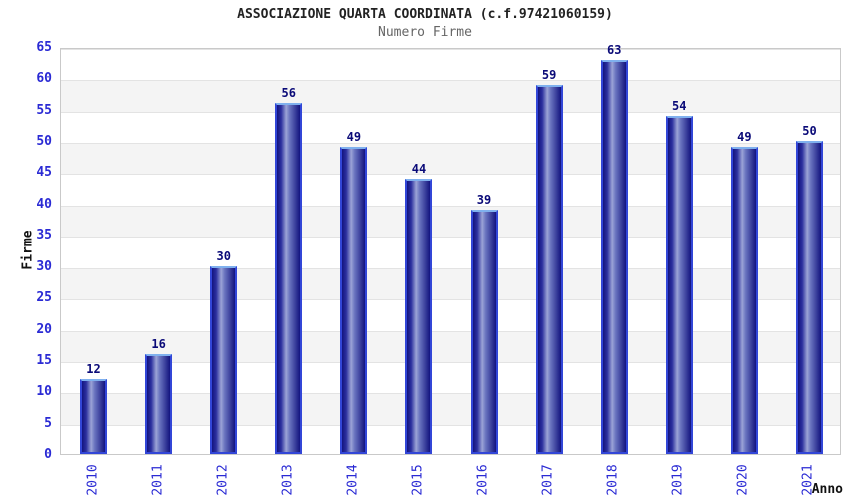 The height and width of the screenshot is (500, 850). I want to click on bar-2014, so click(354, 300).